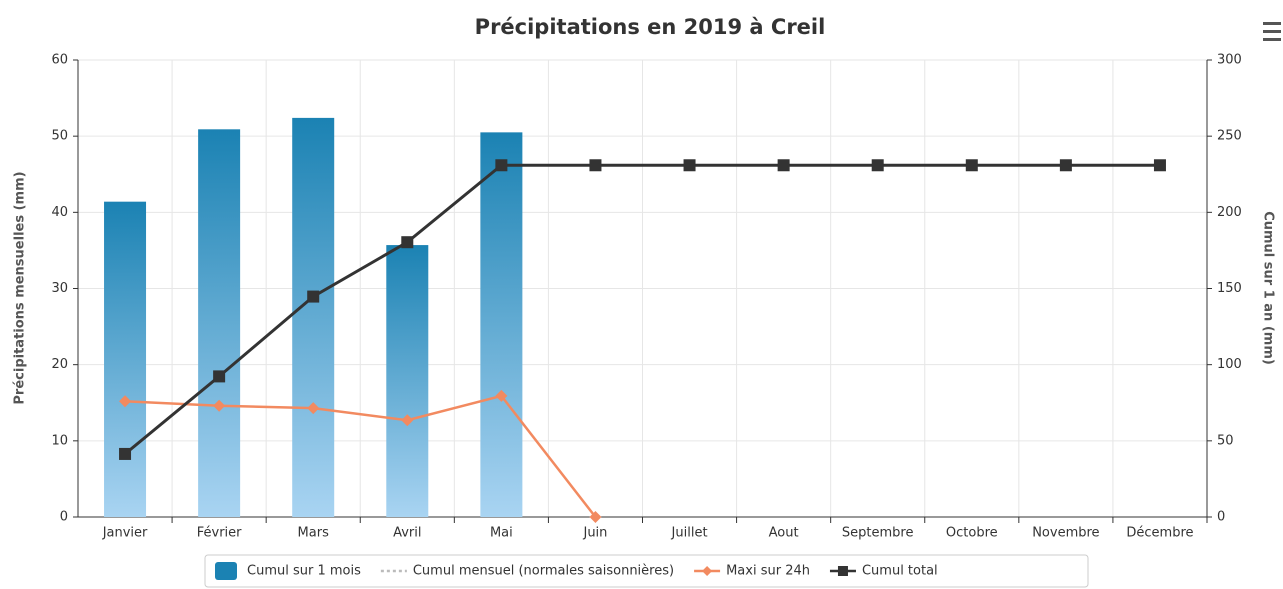 The height and width of the screenshot is (589, 1283). I want to click on x-tick-label: Novembre, so click(1065, 533).